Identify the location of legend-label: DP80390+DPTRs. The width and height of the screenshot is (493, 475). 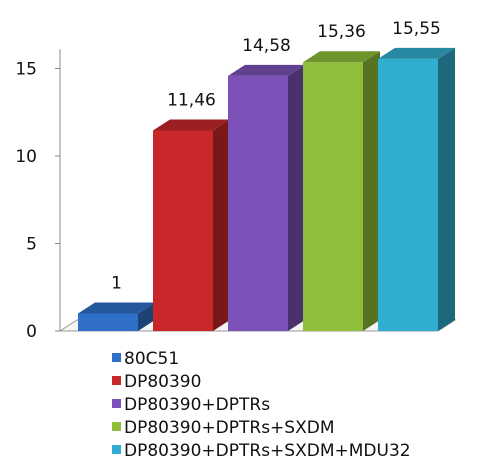
(197, 405).